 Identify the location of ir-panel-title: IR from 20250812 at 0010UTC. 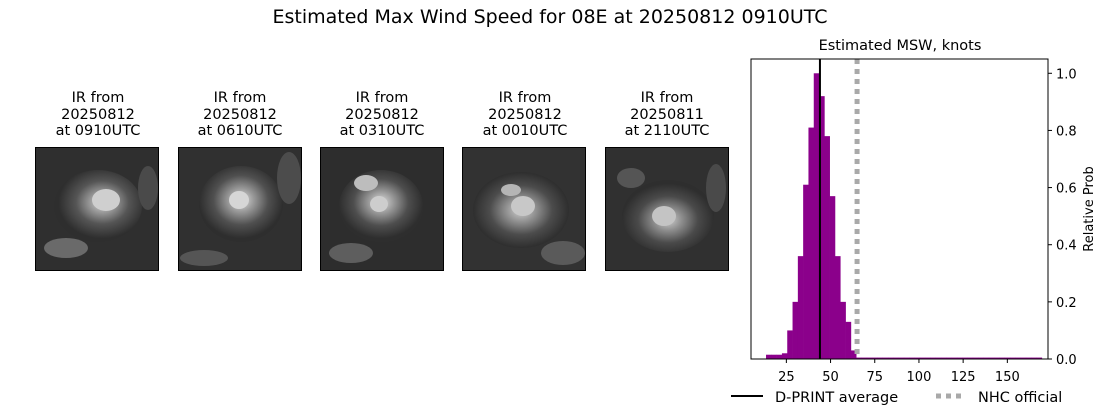
(525, 115).